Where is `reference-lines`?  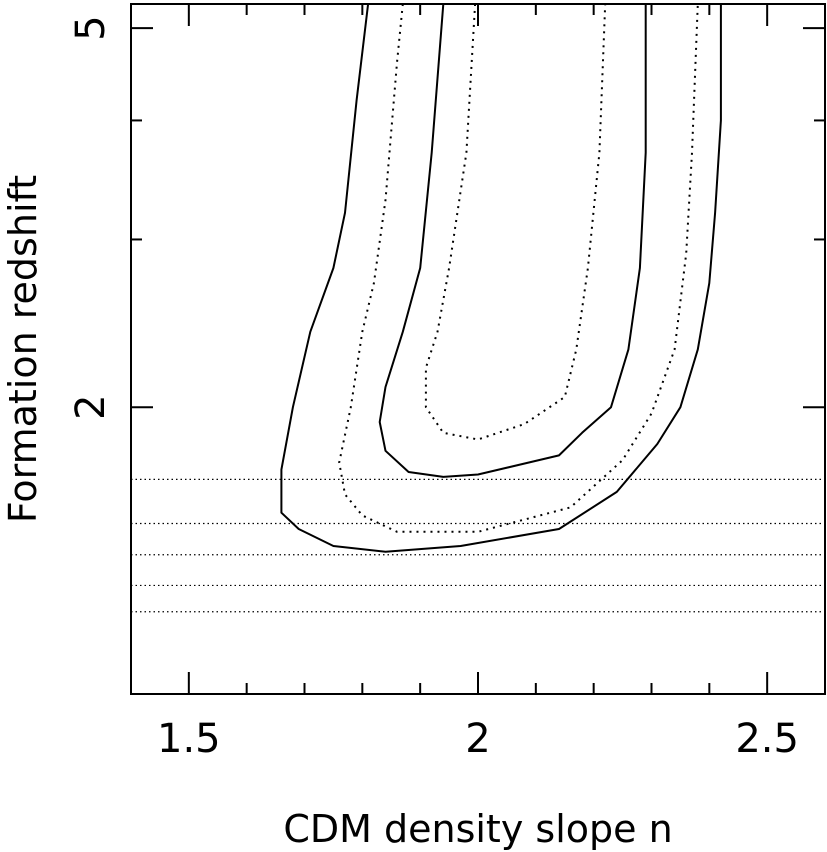 reference-lines is located at coordinates (478, 545).